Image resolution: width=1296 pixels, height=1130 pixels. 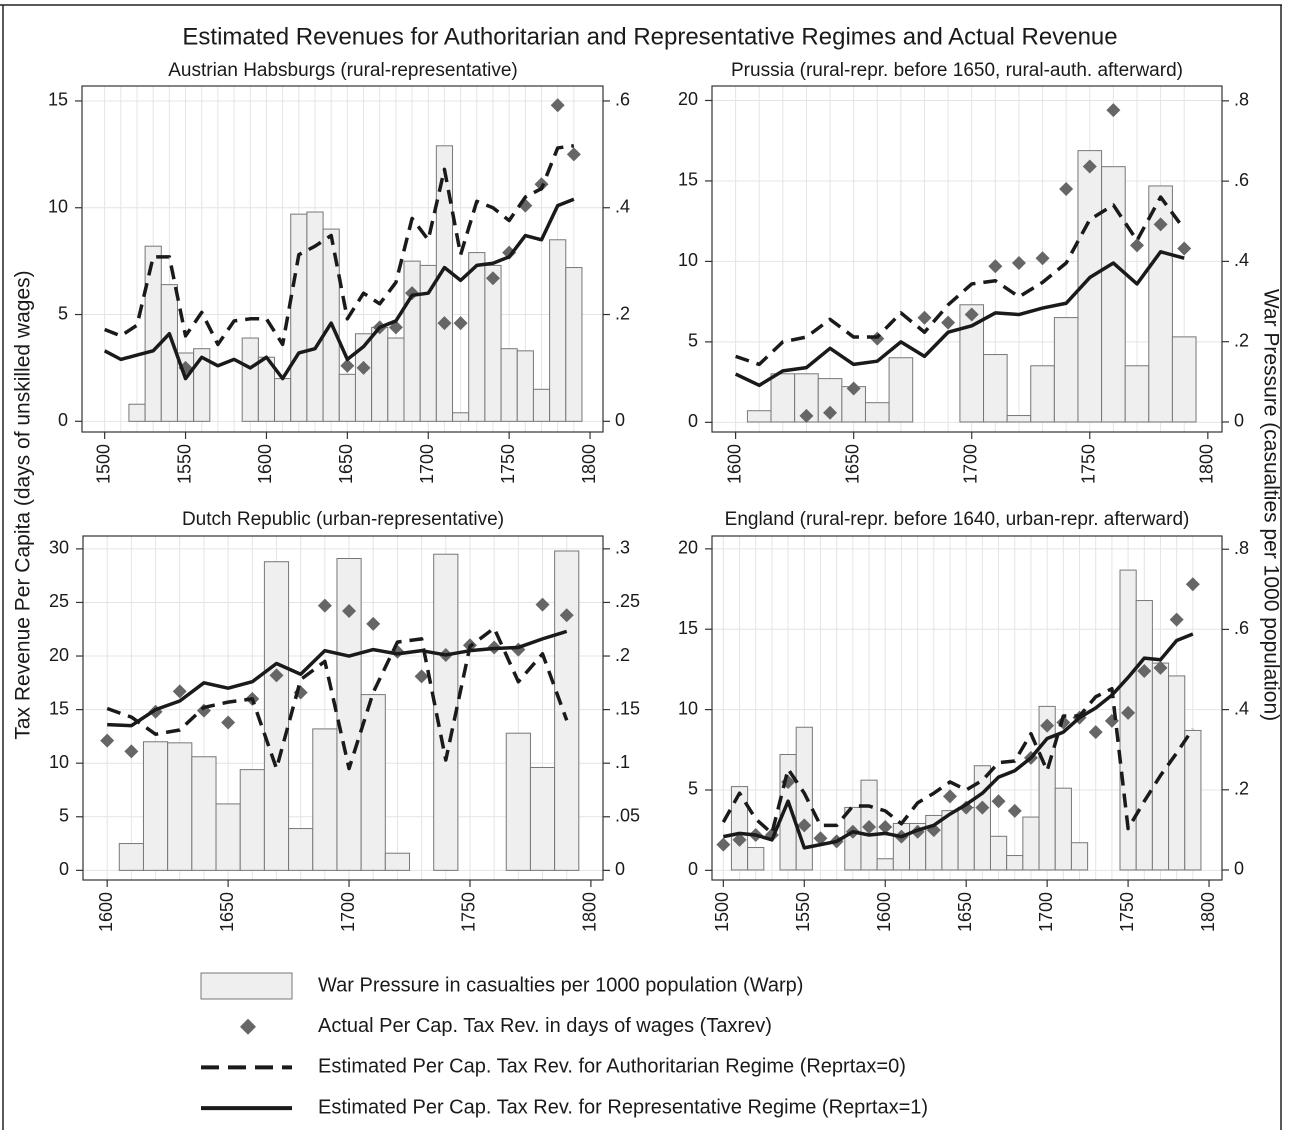 I want to click on y2-tick-label: .3, so click(x=622, y=548).